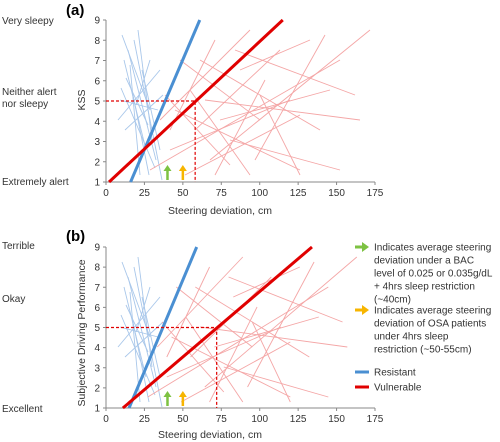  What do you see at coordinates (25, 104) in the screenshot?
I see `side-label-neither-line2: nor sleepy` at bounding box center [25, 104].